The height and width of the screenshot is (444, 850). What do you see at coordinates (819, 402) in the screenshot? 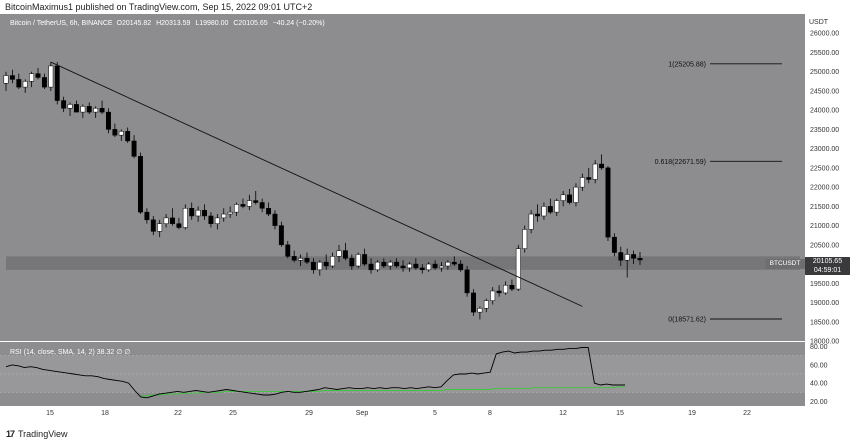
I see `rsi-tick-label: 20.00` at bounding box center [819, 402].